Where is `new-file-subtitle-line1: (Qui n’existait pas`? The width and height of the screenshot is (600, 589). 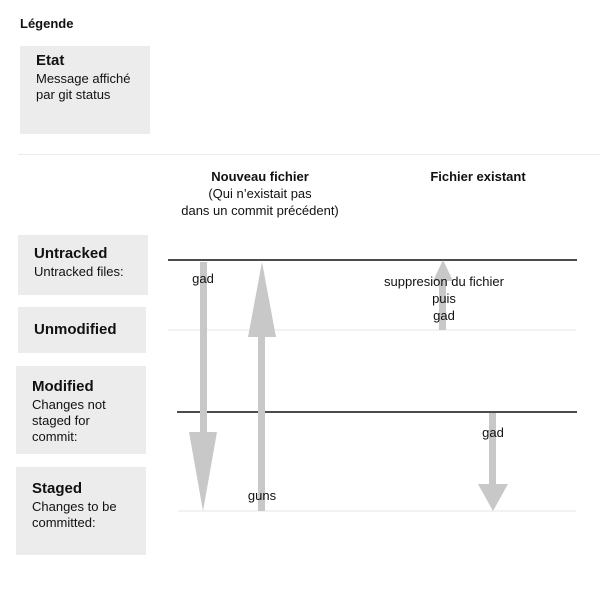
new-file-subtitle-line1: (Qui n’existait pas is located at coordinates (260, 193).